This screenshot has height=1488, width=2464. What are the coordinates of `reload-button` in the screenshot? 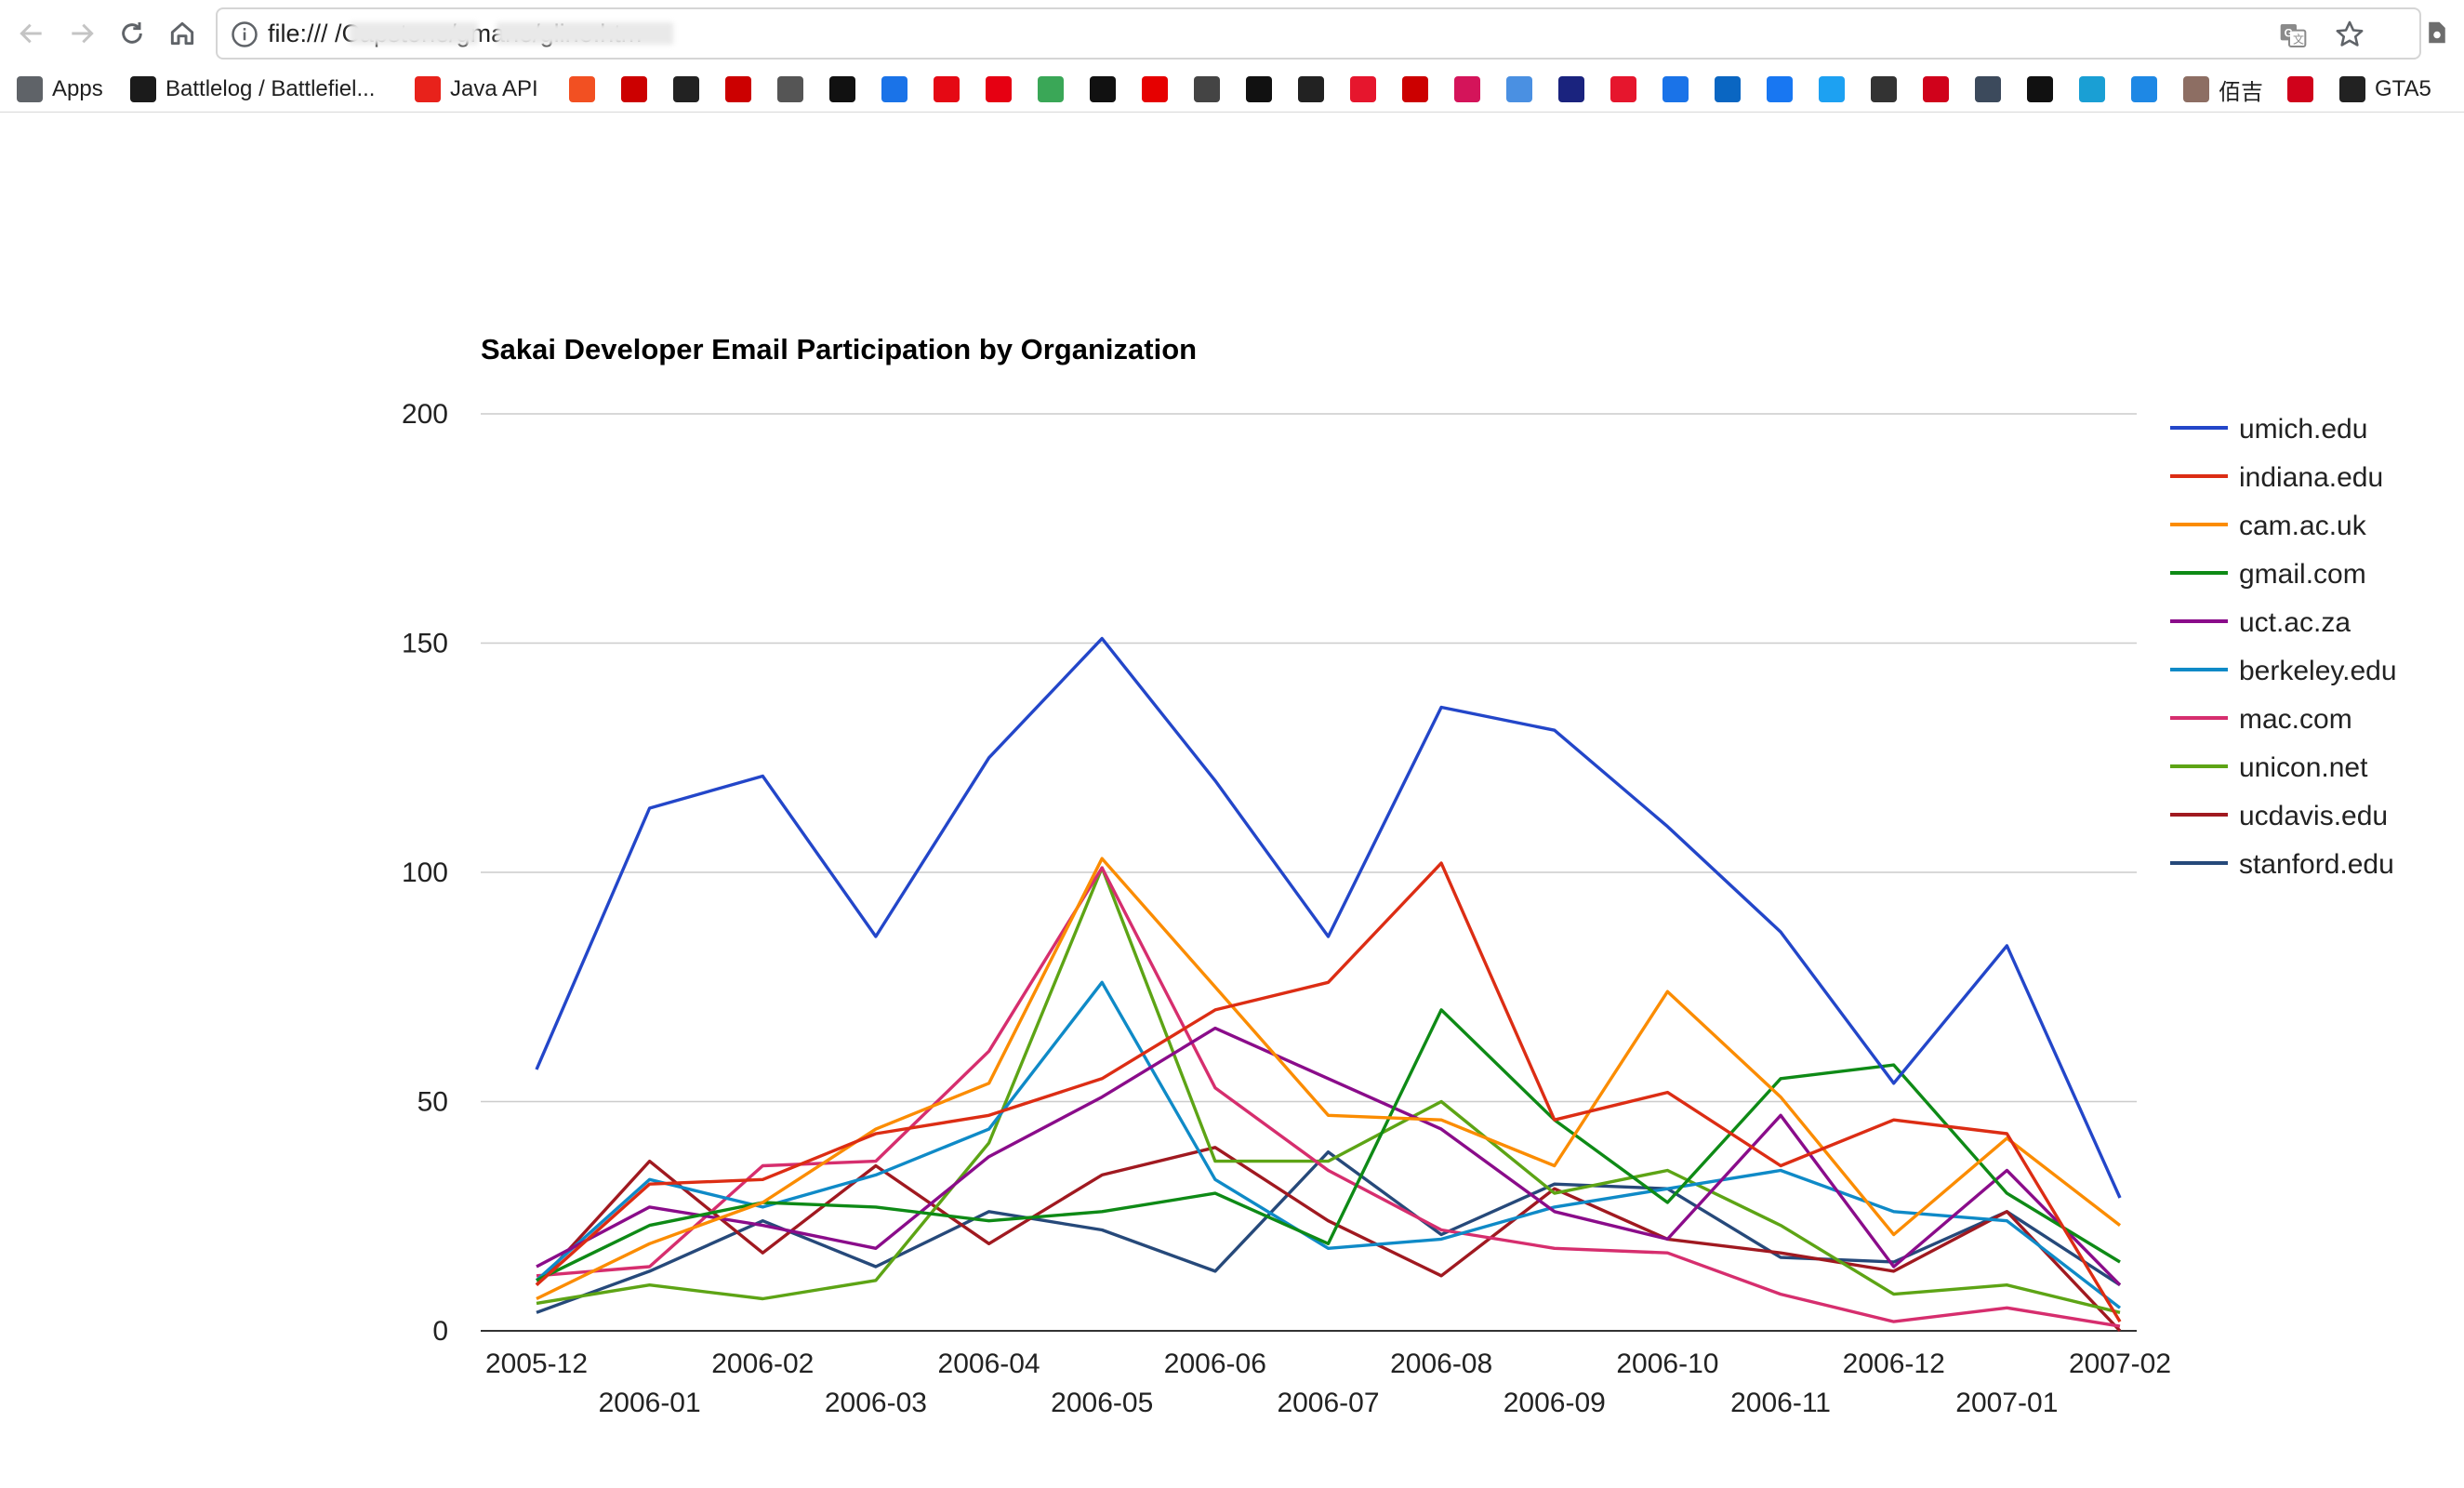 It's located at (132, 33).